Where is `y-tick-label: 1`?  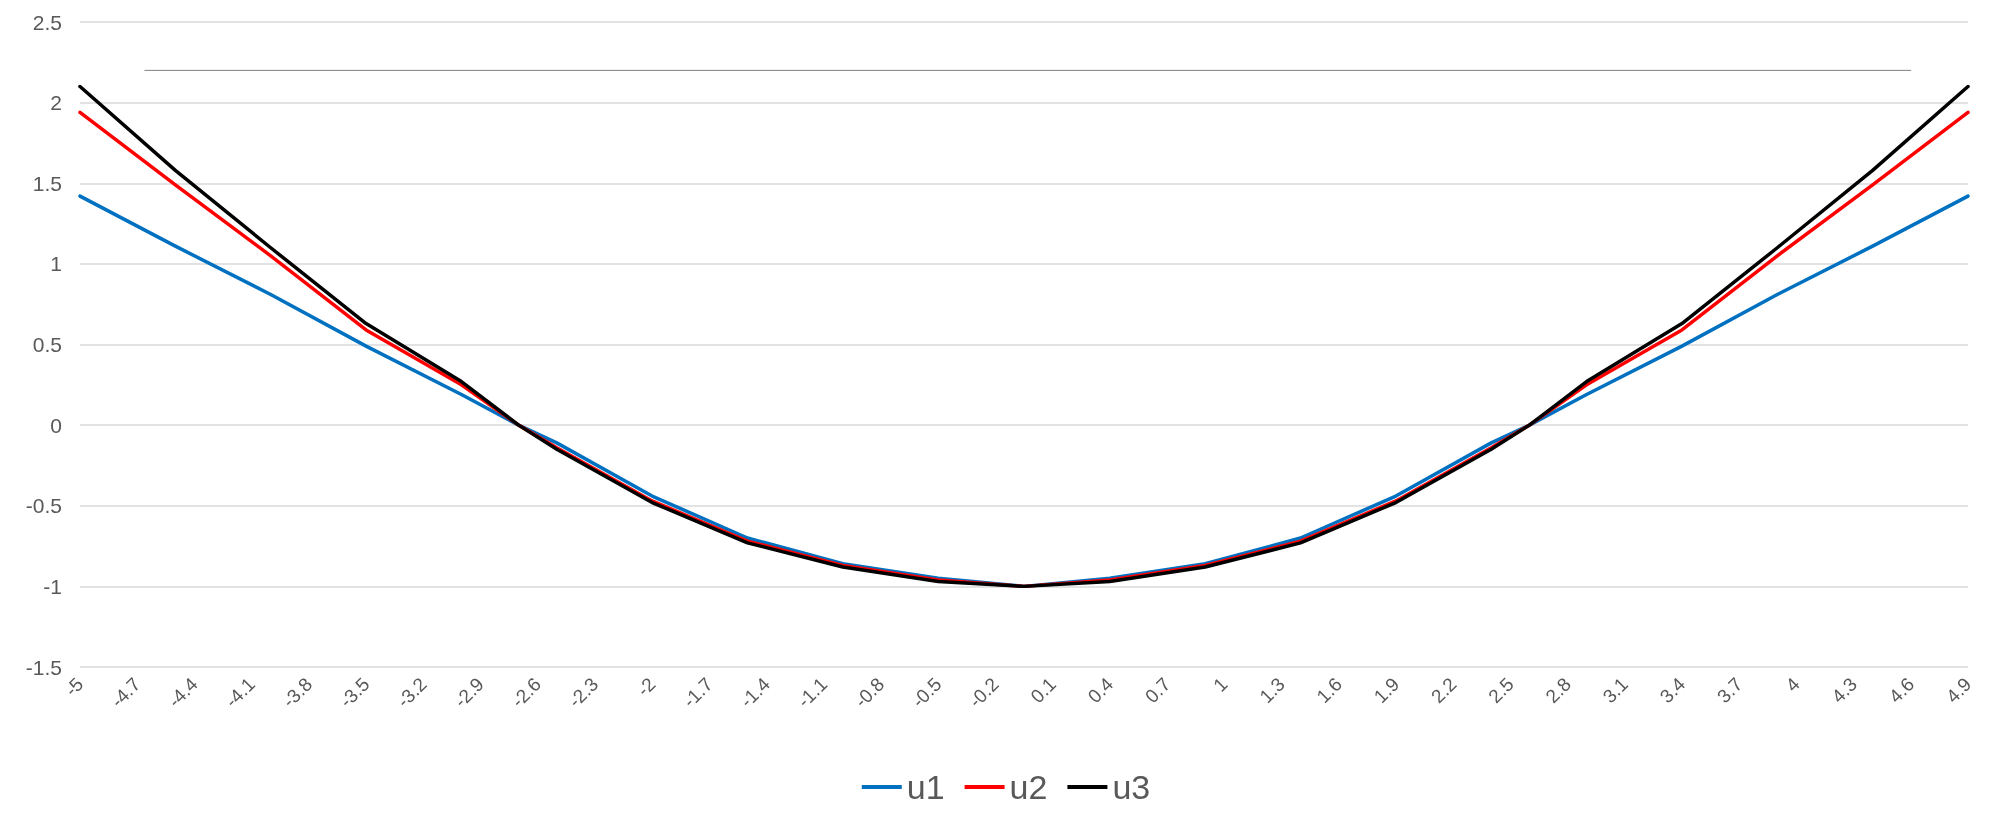
y-tick-label: 1 is located at coordinates (56, 264).